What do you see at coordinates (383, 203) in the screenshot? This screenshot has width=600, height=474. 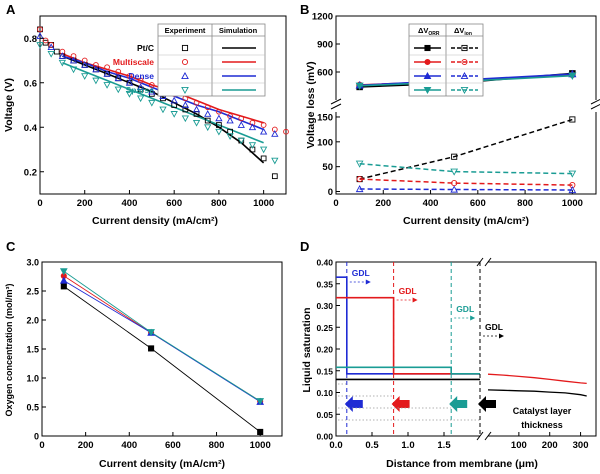 I see `x-tick-label-b: 200` at bounding box center [383, 203].